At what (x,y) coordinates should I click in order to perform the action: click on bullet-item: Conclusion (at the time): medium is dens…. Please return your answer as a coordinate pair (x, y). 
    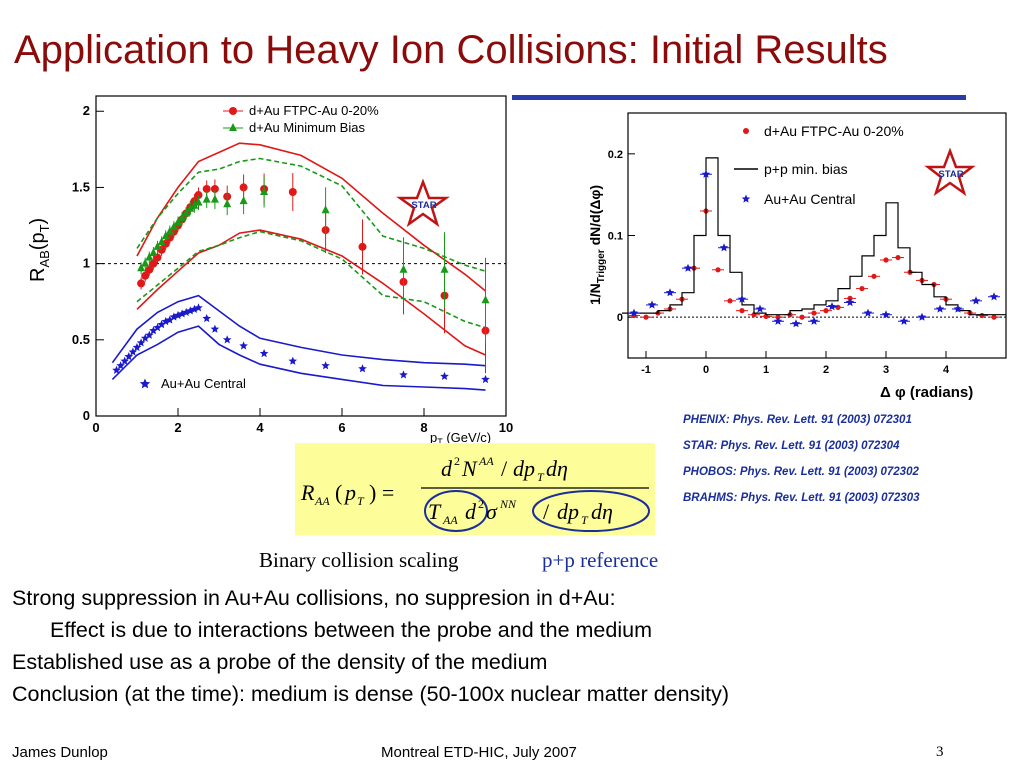
    Looking at the image, I should click on (370, 694).